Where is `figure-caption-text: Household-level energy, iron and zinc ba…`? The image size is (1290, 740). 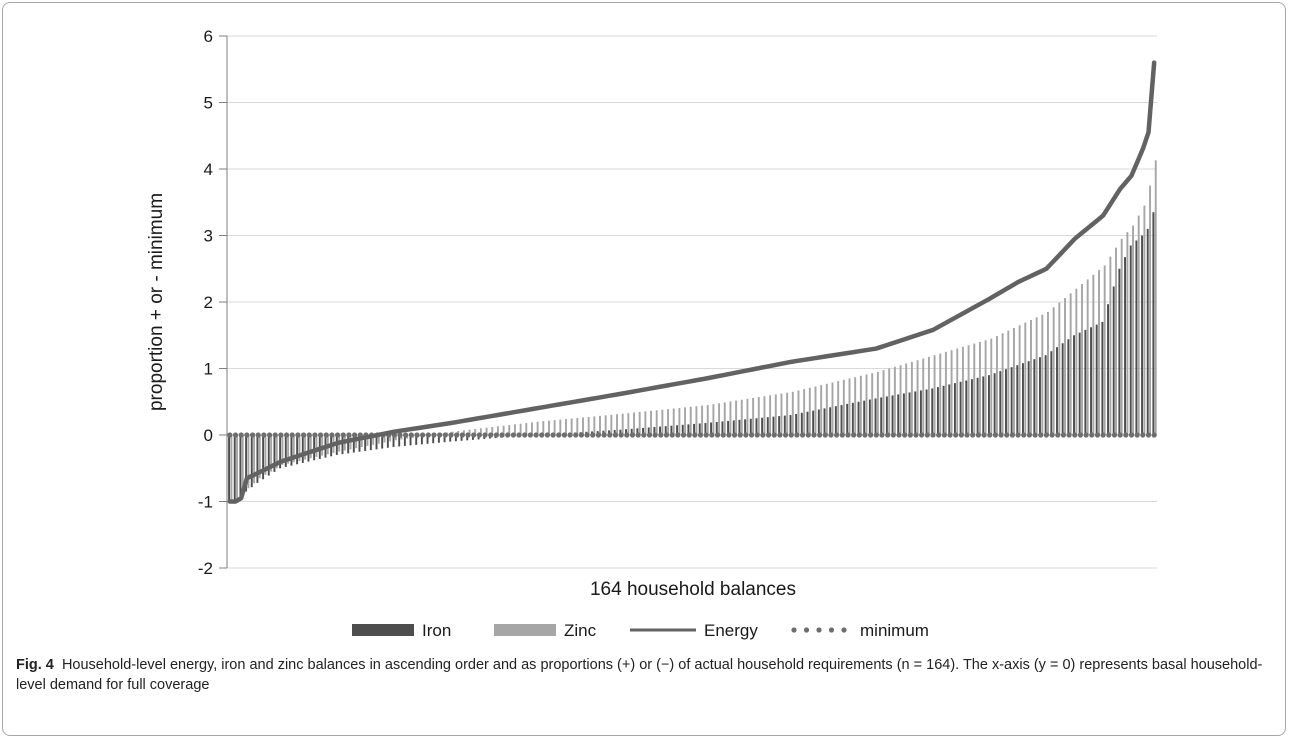
figure-caption-text: Household-level energy, iron and zinc ba… is located at coordinates (639, 675).